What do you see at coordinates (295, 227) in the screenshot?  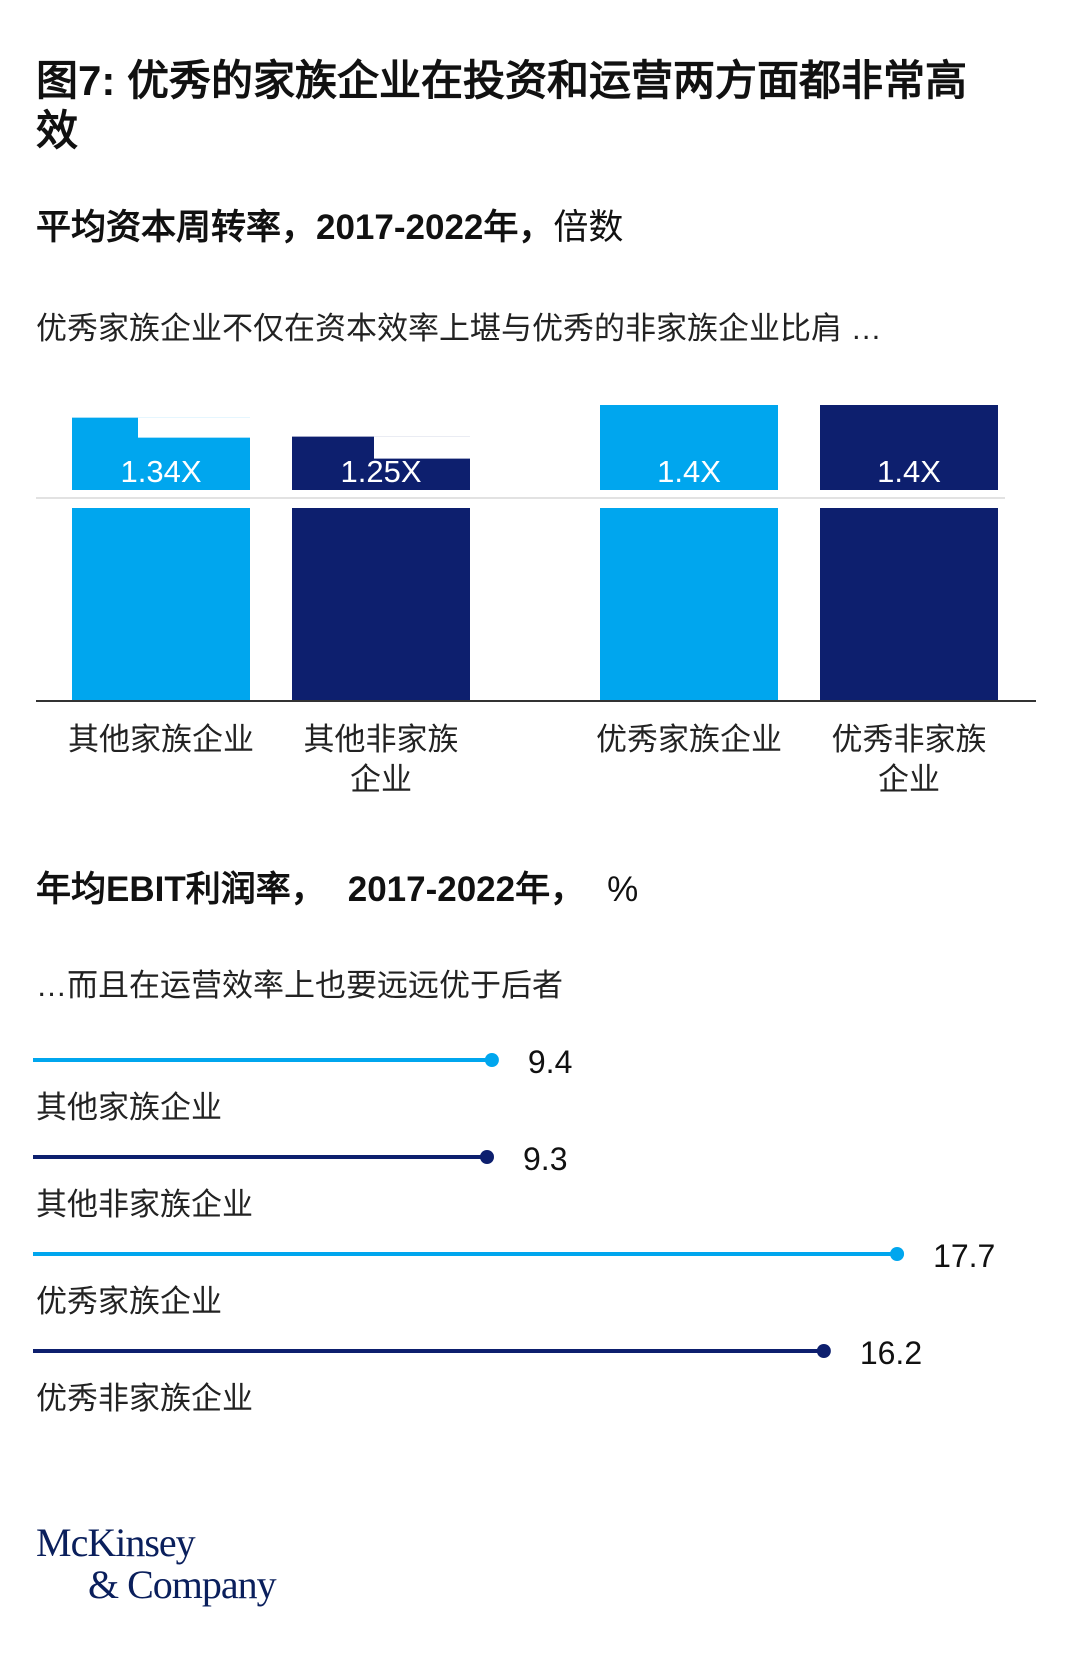 I see `bar-chart-title-text: 平均资本周转率，2017-2022年，` at bounding box center [295, 227].